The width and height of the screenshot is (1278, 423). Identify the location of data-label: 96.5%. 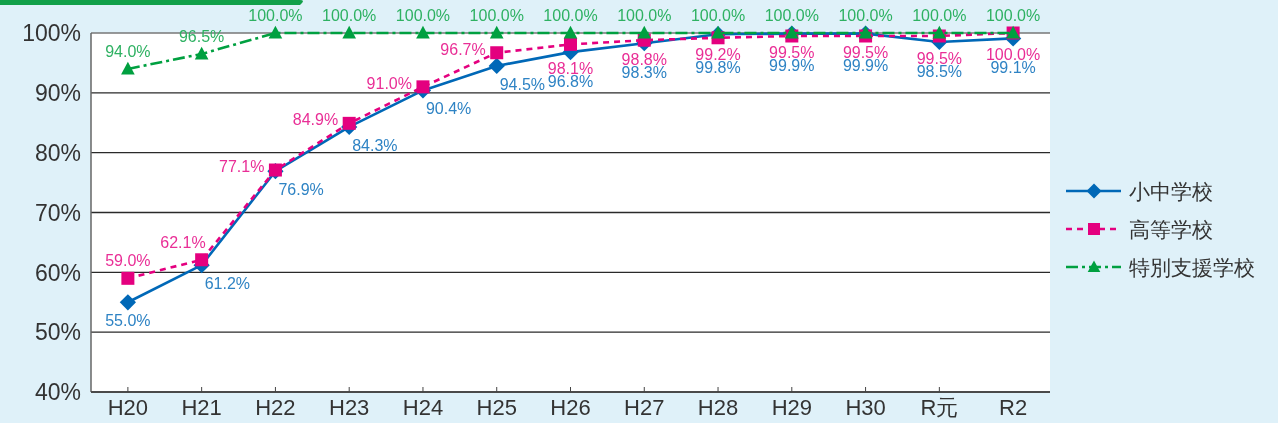
(201, 36).